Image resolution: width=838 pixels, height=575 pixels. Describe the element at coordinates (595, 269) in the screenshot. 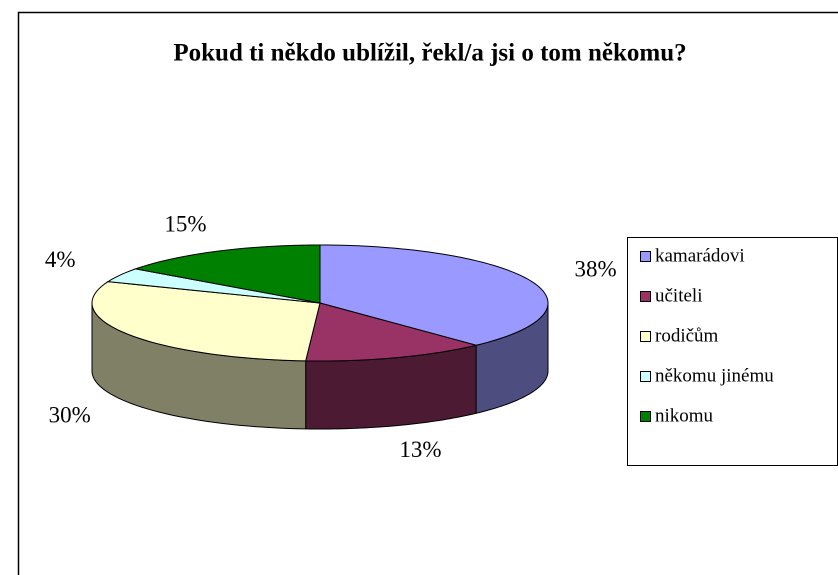

I see `data-label: 38%` at that location.